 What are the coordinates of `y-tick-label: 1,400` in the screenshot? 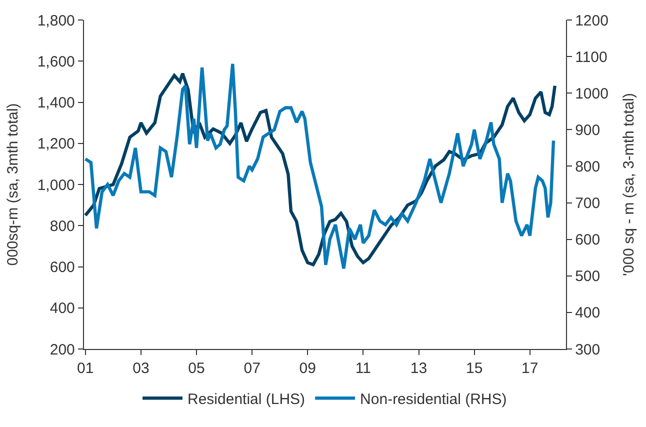 It's located at (56, 103).